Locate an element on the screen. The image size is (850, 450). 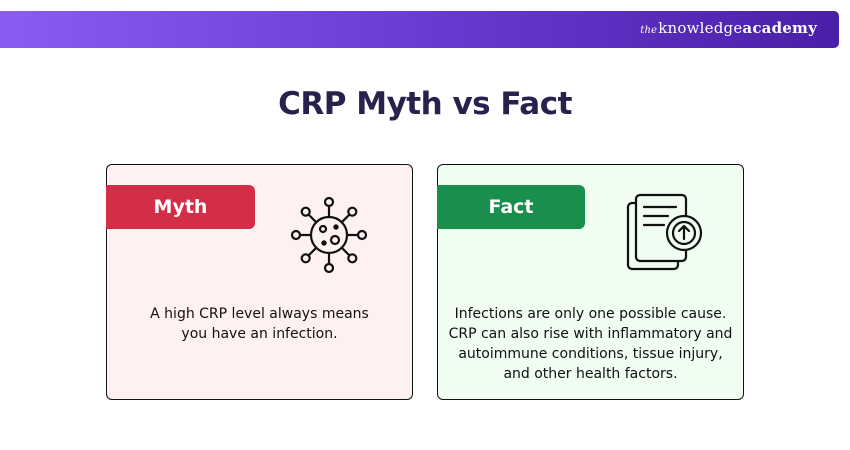
header-banner: theknowledgeacademy is located at coordinates (419, 29).